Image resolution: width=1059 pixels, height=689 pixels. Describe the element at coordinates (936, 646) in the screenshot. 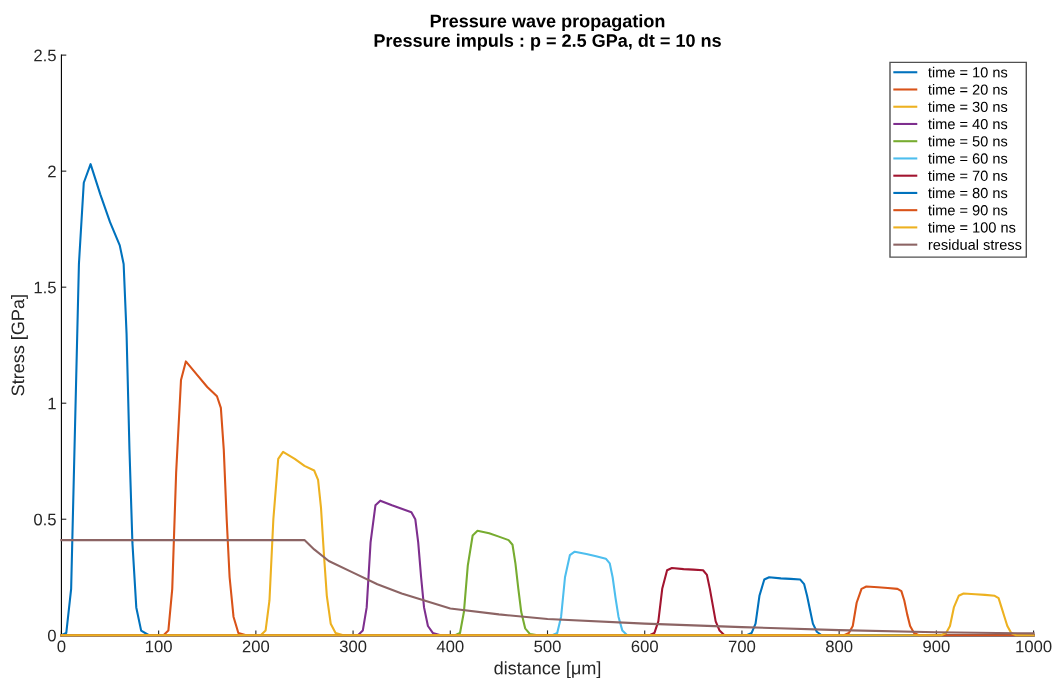

I see `x-tick-label: 900` at that location.